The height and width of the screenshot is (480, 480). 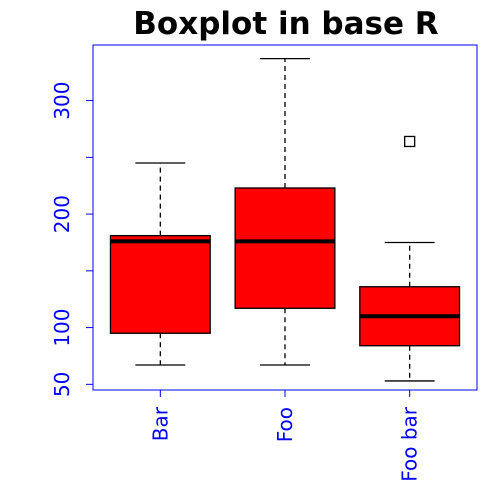 I want to click on chart-title: Boxplot in base R, so click(x=286, y=24).